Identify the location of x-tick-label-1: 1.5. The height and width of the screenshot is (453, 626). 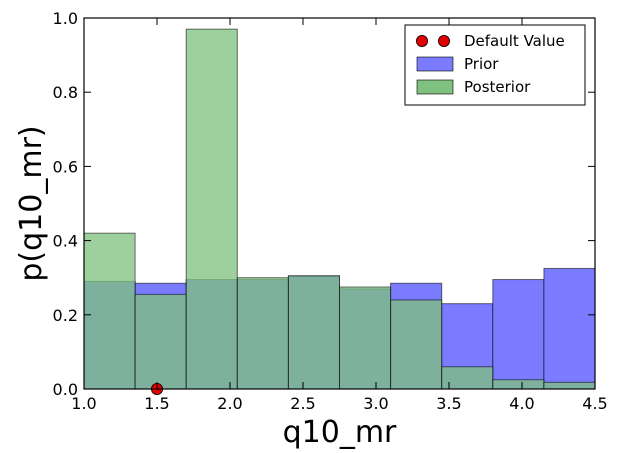
(156, 403).